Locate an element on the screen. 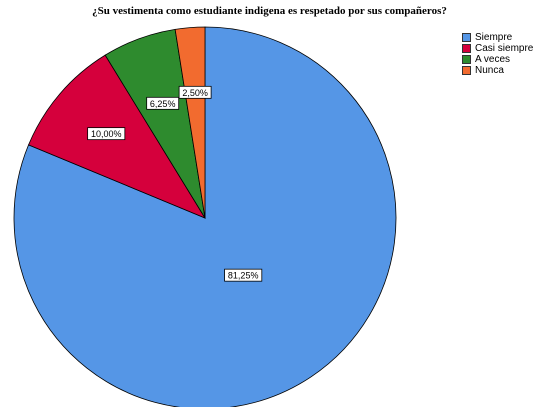 The width and height of the screenshot is (539, 407). legend-label: Siempre is located at coordinates (494, 37).